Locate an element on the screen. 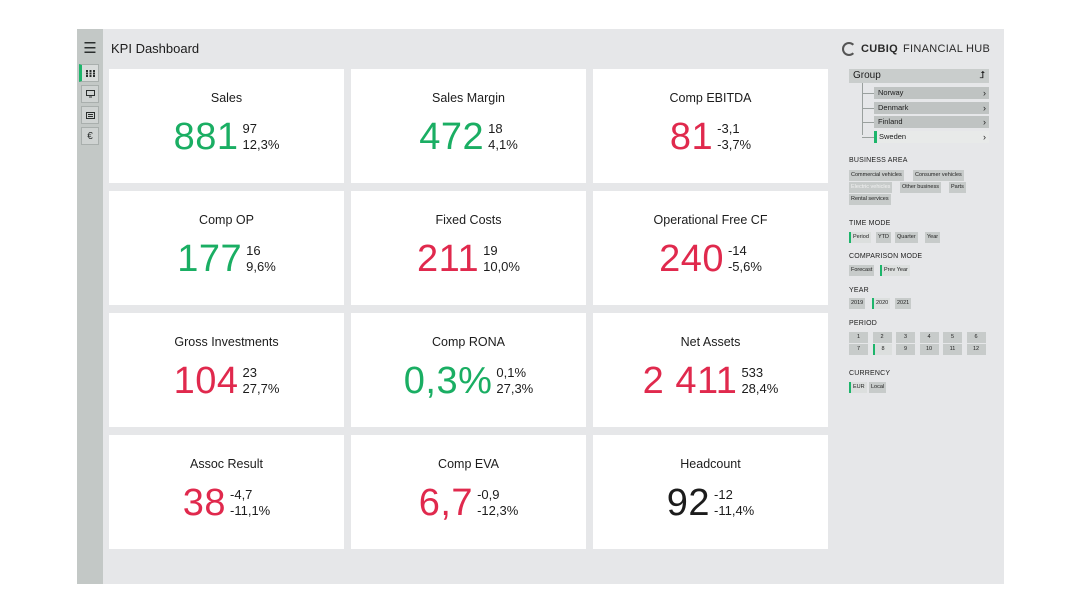 The image size is (1080, 614). kpi-delta-abs: 97 is located at coordinates (249, 128).